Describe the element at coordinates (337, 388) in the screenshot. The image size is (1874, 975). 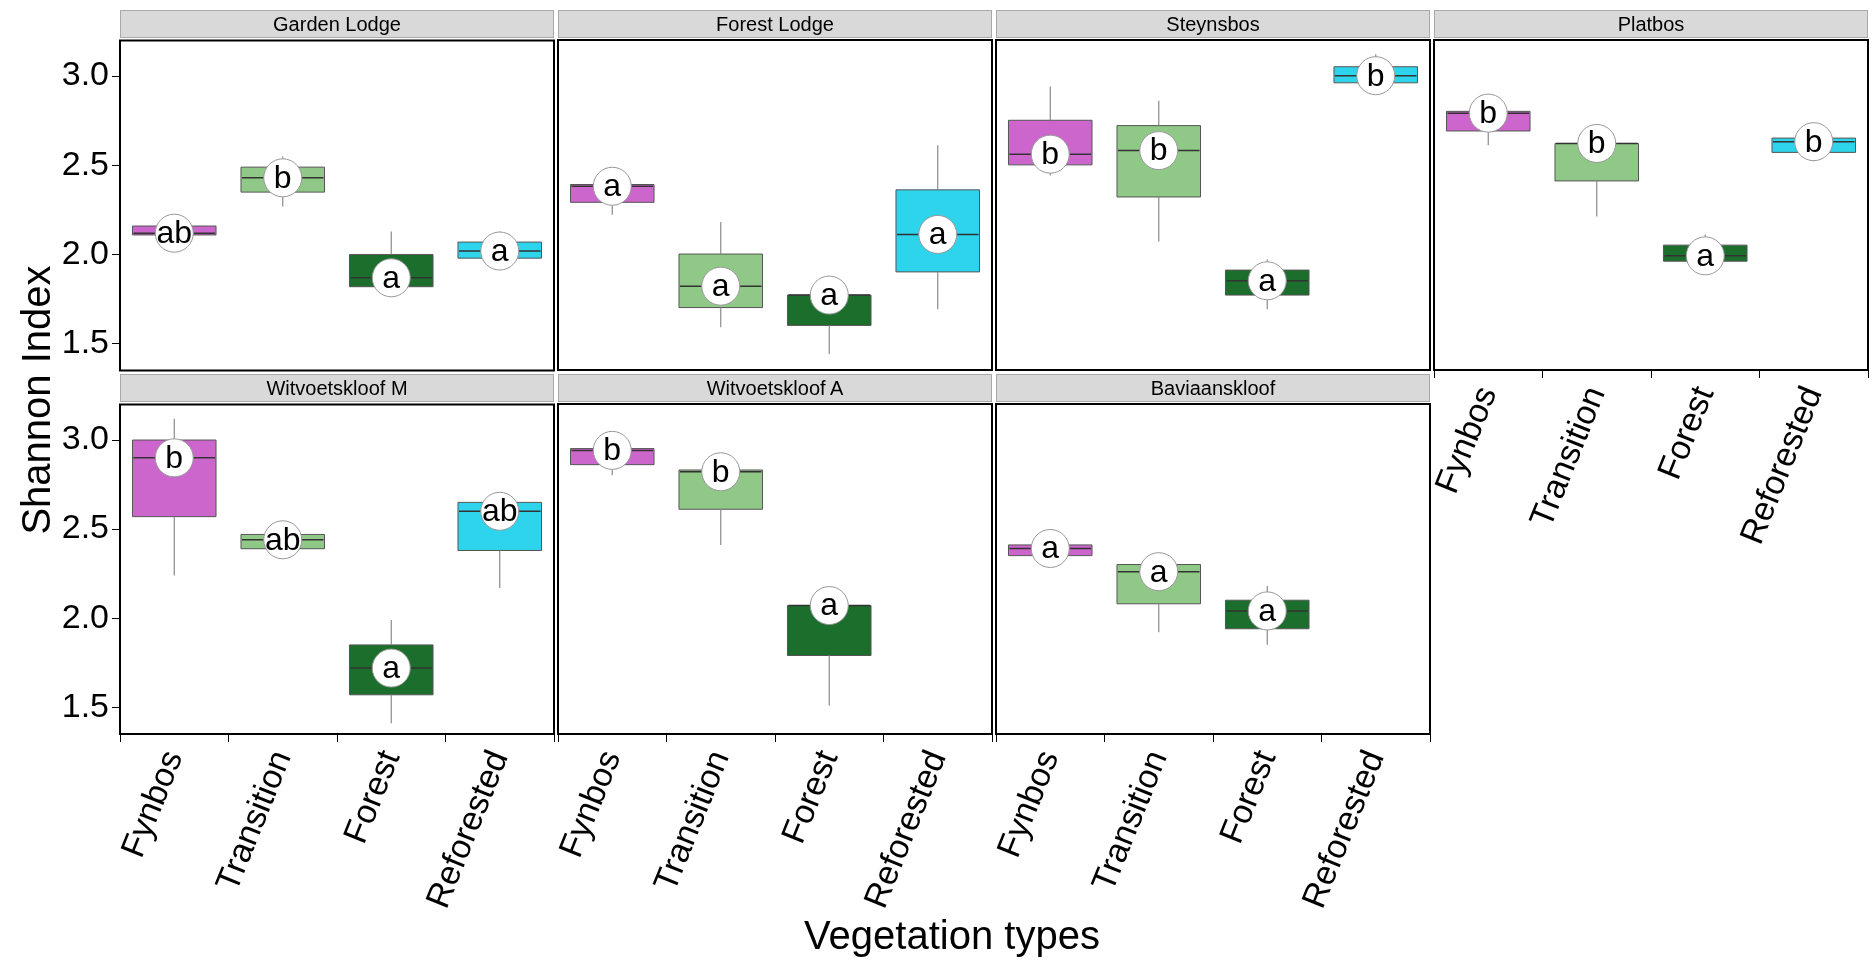
I see `chart-title: Witvoetskloof M` at that location.